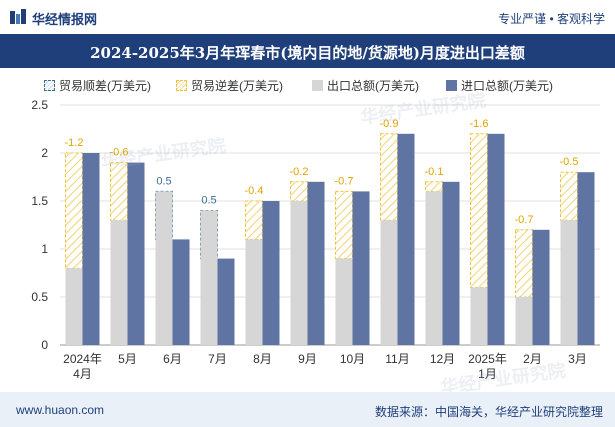 The image size is (615, 427). Describe the element at coordinates (451, 85) in the screenshot. I see `legend-swatch-import` at that location.